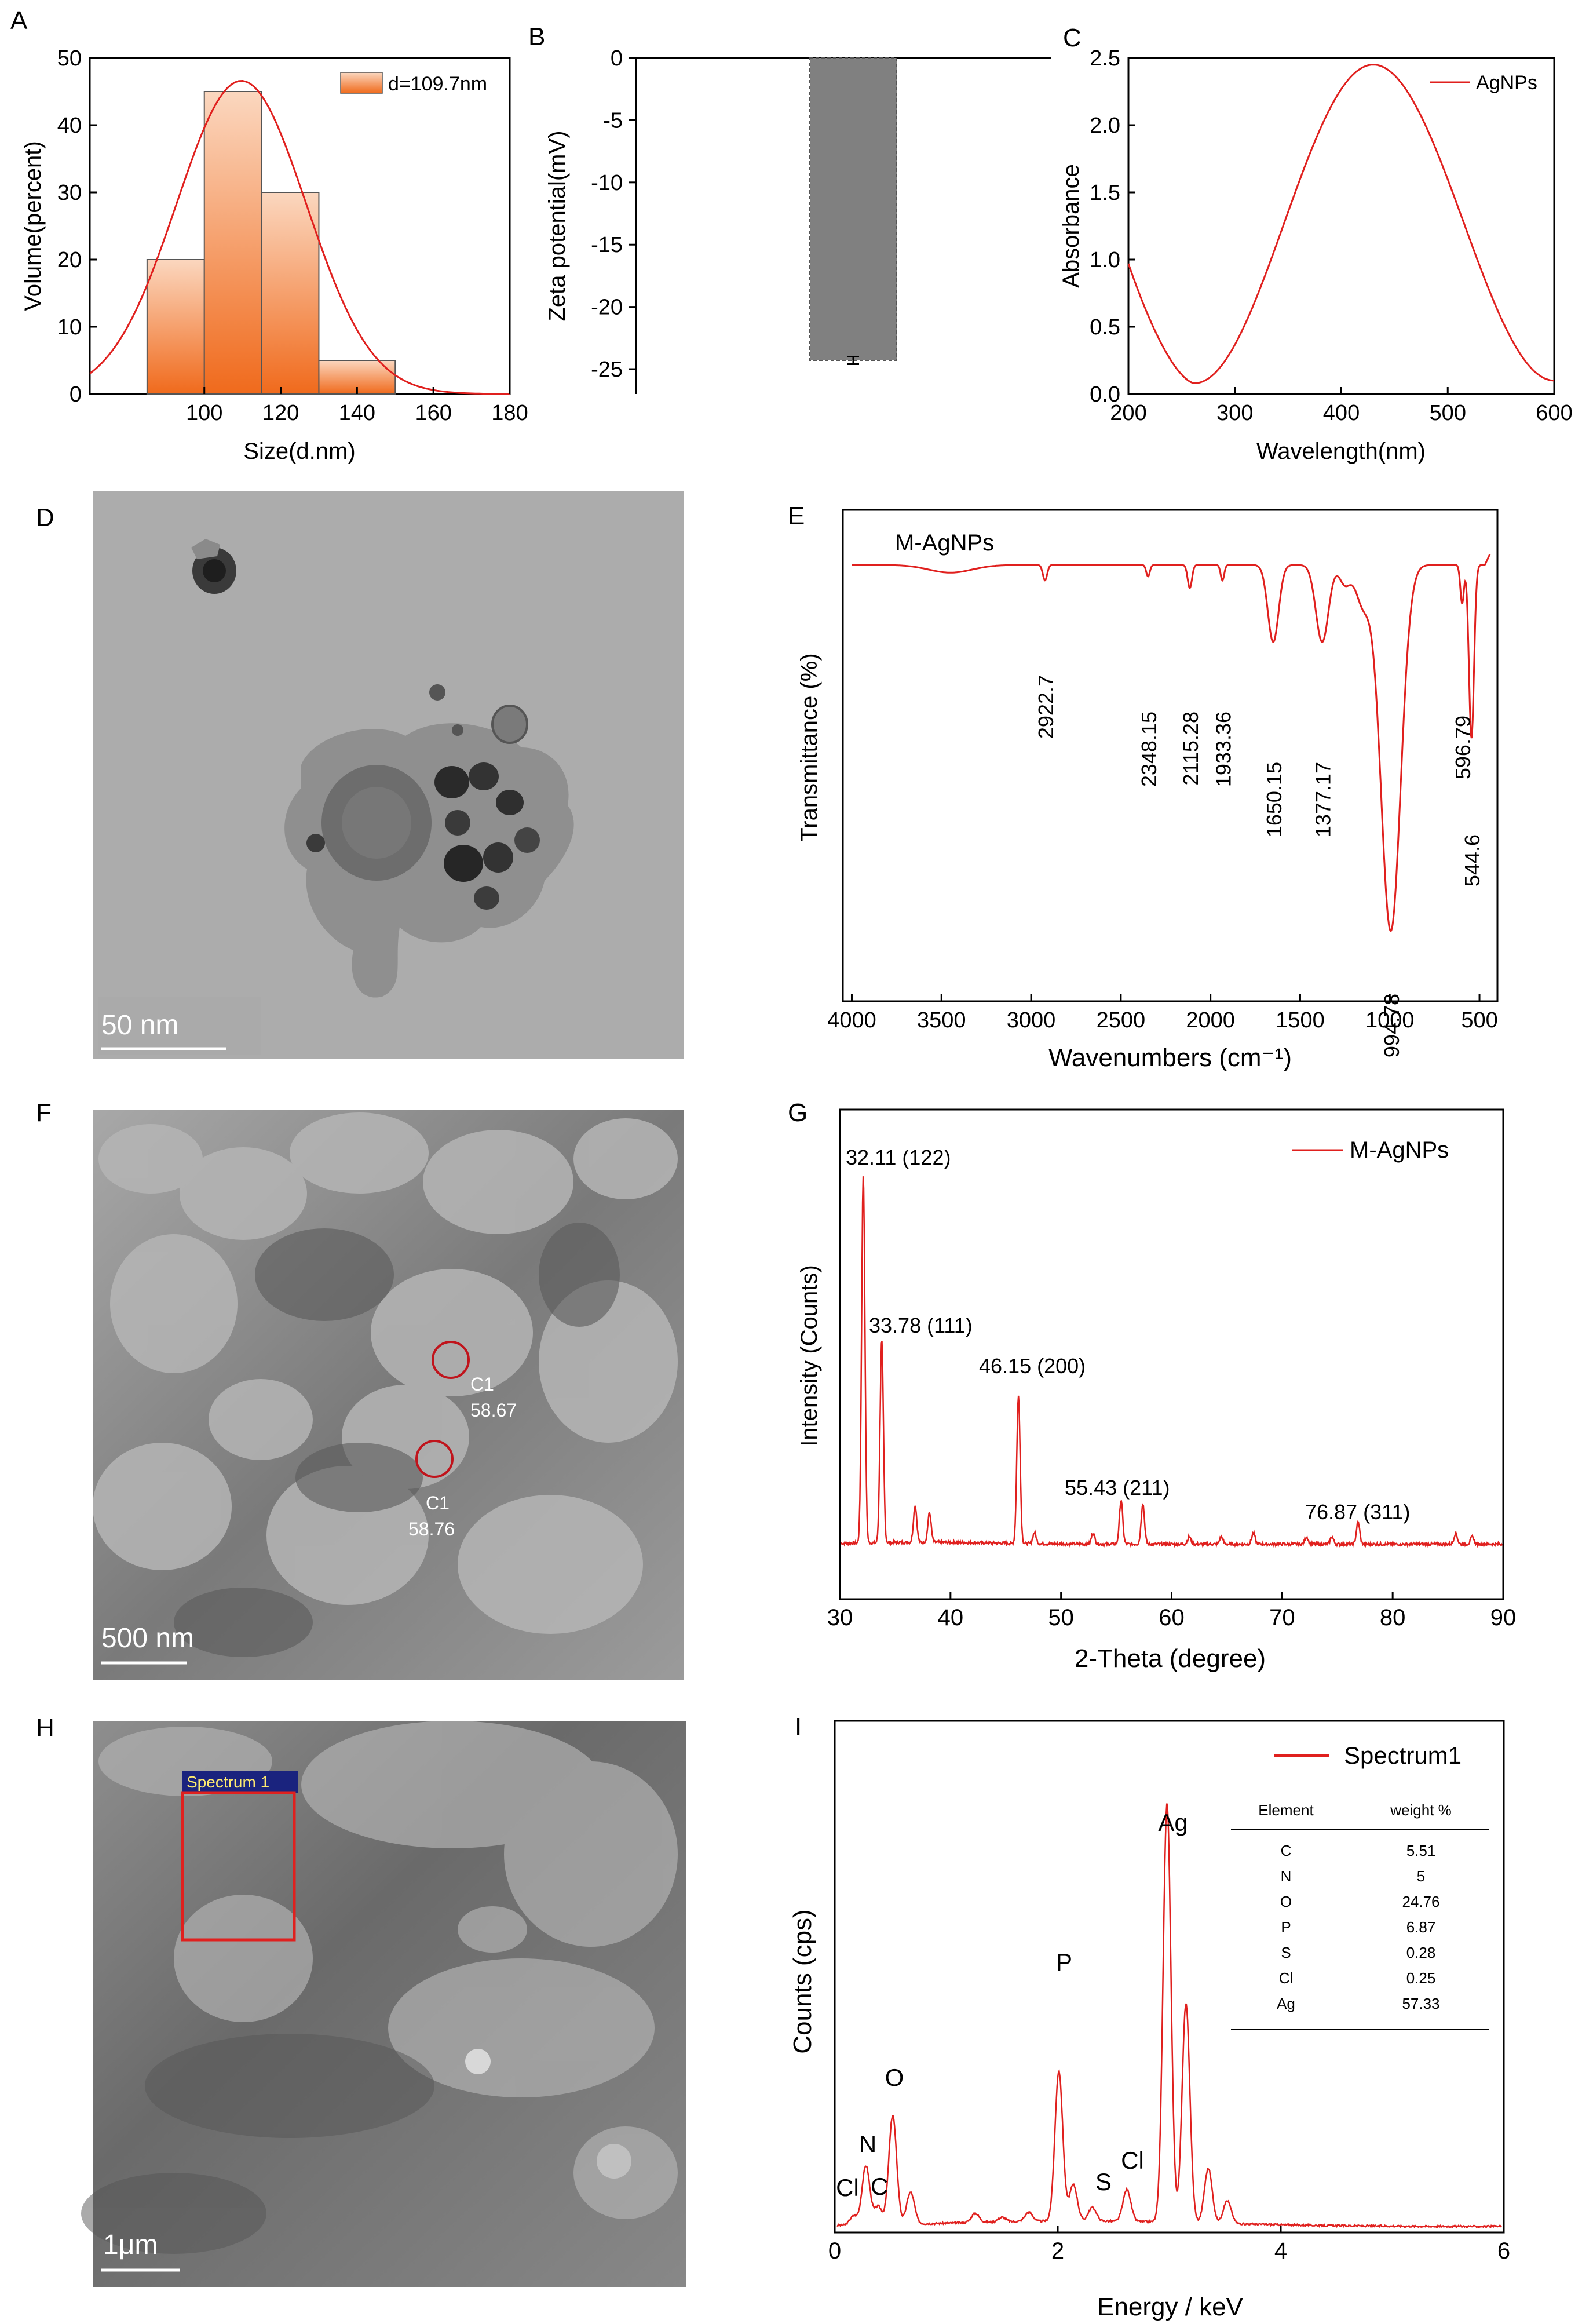  Describe the element at coordinates (1061, 1617) in the screenshot. I see `x-tick-label-g: 50` at that location.